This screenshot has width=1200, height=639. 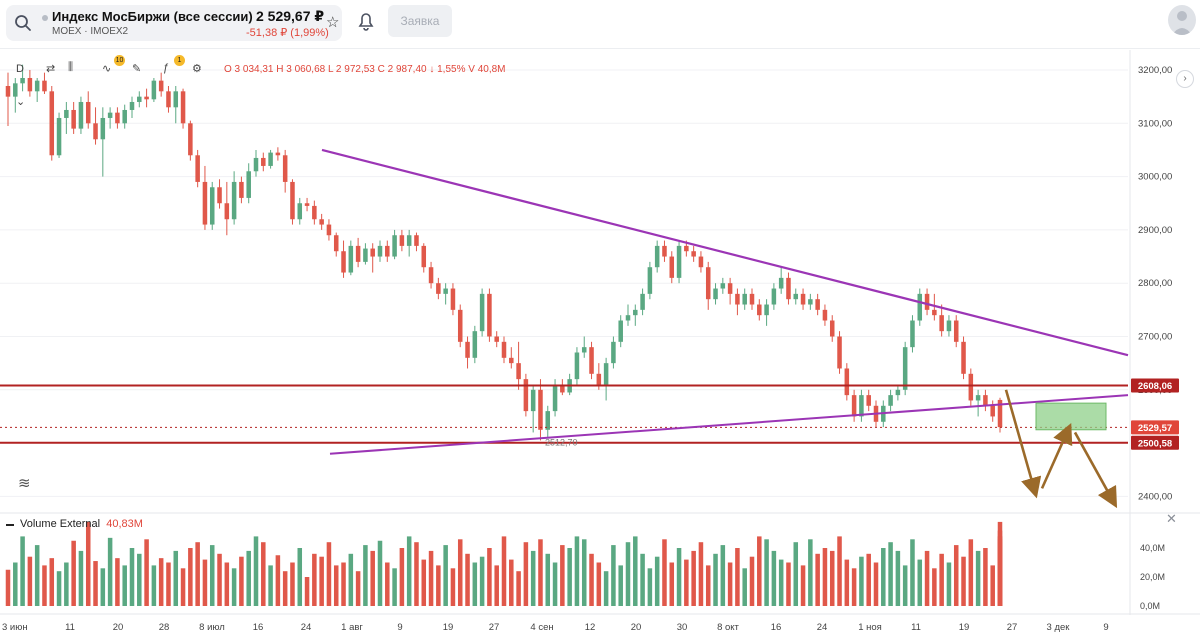 What do you see at coordinates (822, 627) in the screenshot?
I see `x-tick-label: 24` at bounding box center [822, 627].